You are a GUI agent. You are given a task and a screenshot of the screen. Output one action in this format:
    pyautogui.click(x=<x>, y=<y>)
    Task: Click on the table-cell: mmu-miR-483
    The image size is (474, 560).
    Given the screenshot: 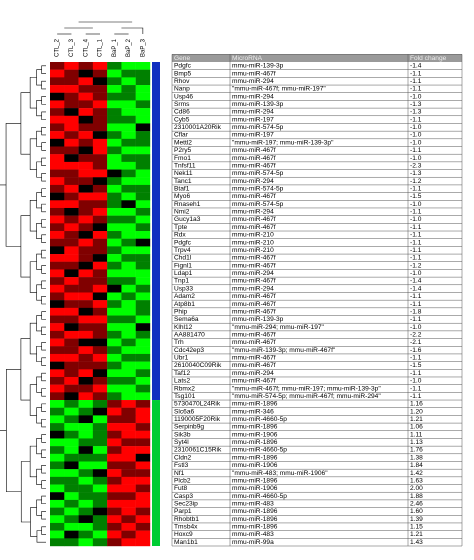 What is the action you would take?
    pyautogui.click(x=253, y=534)
    